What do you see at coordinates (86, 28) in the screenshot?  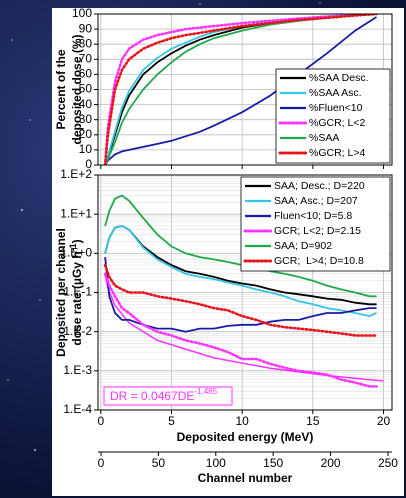 I see `y-tick-label: 90` at bounding box center [86, 28].